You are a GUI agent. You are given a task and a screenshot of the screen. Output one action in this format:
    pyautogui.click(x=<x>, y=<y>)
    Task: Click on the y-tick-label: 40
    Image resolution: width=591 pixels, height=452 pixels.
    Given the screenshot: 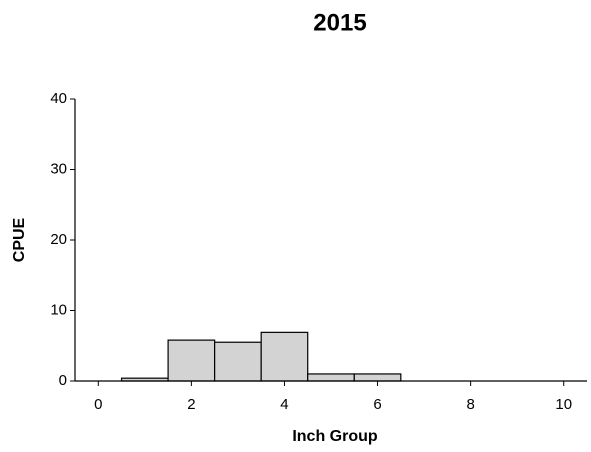 What is the action you would take?
    pyautogui.click(x=58, y=98)
    